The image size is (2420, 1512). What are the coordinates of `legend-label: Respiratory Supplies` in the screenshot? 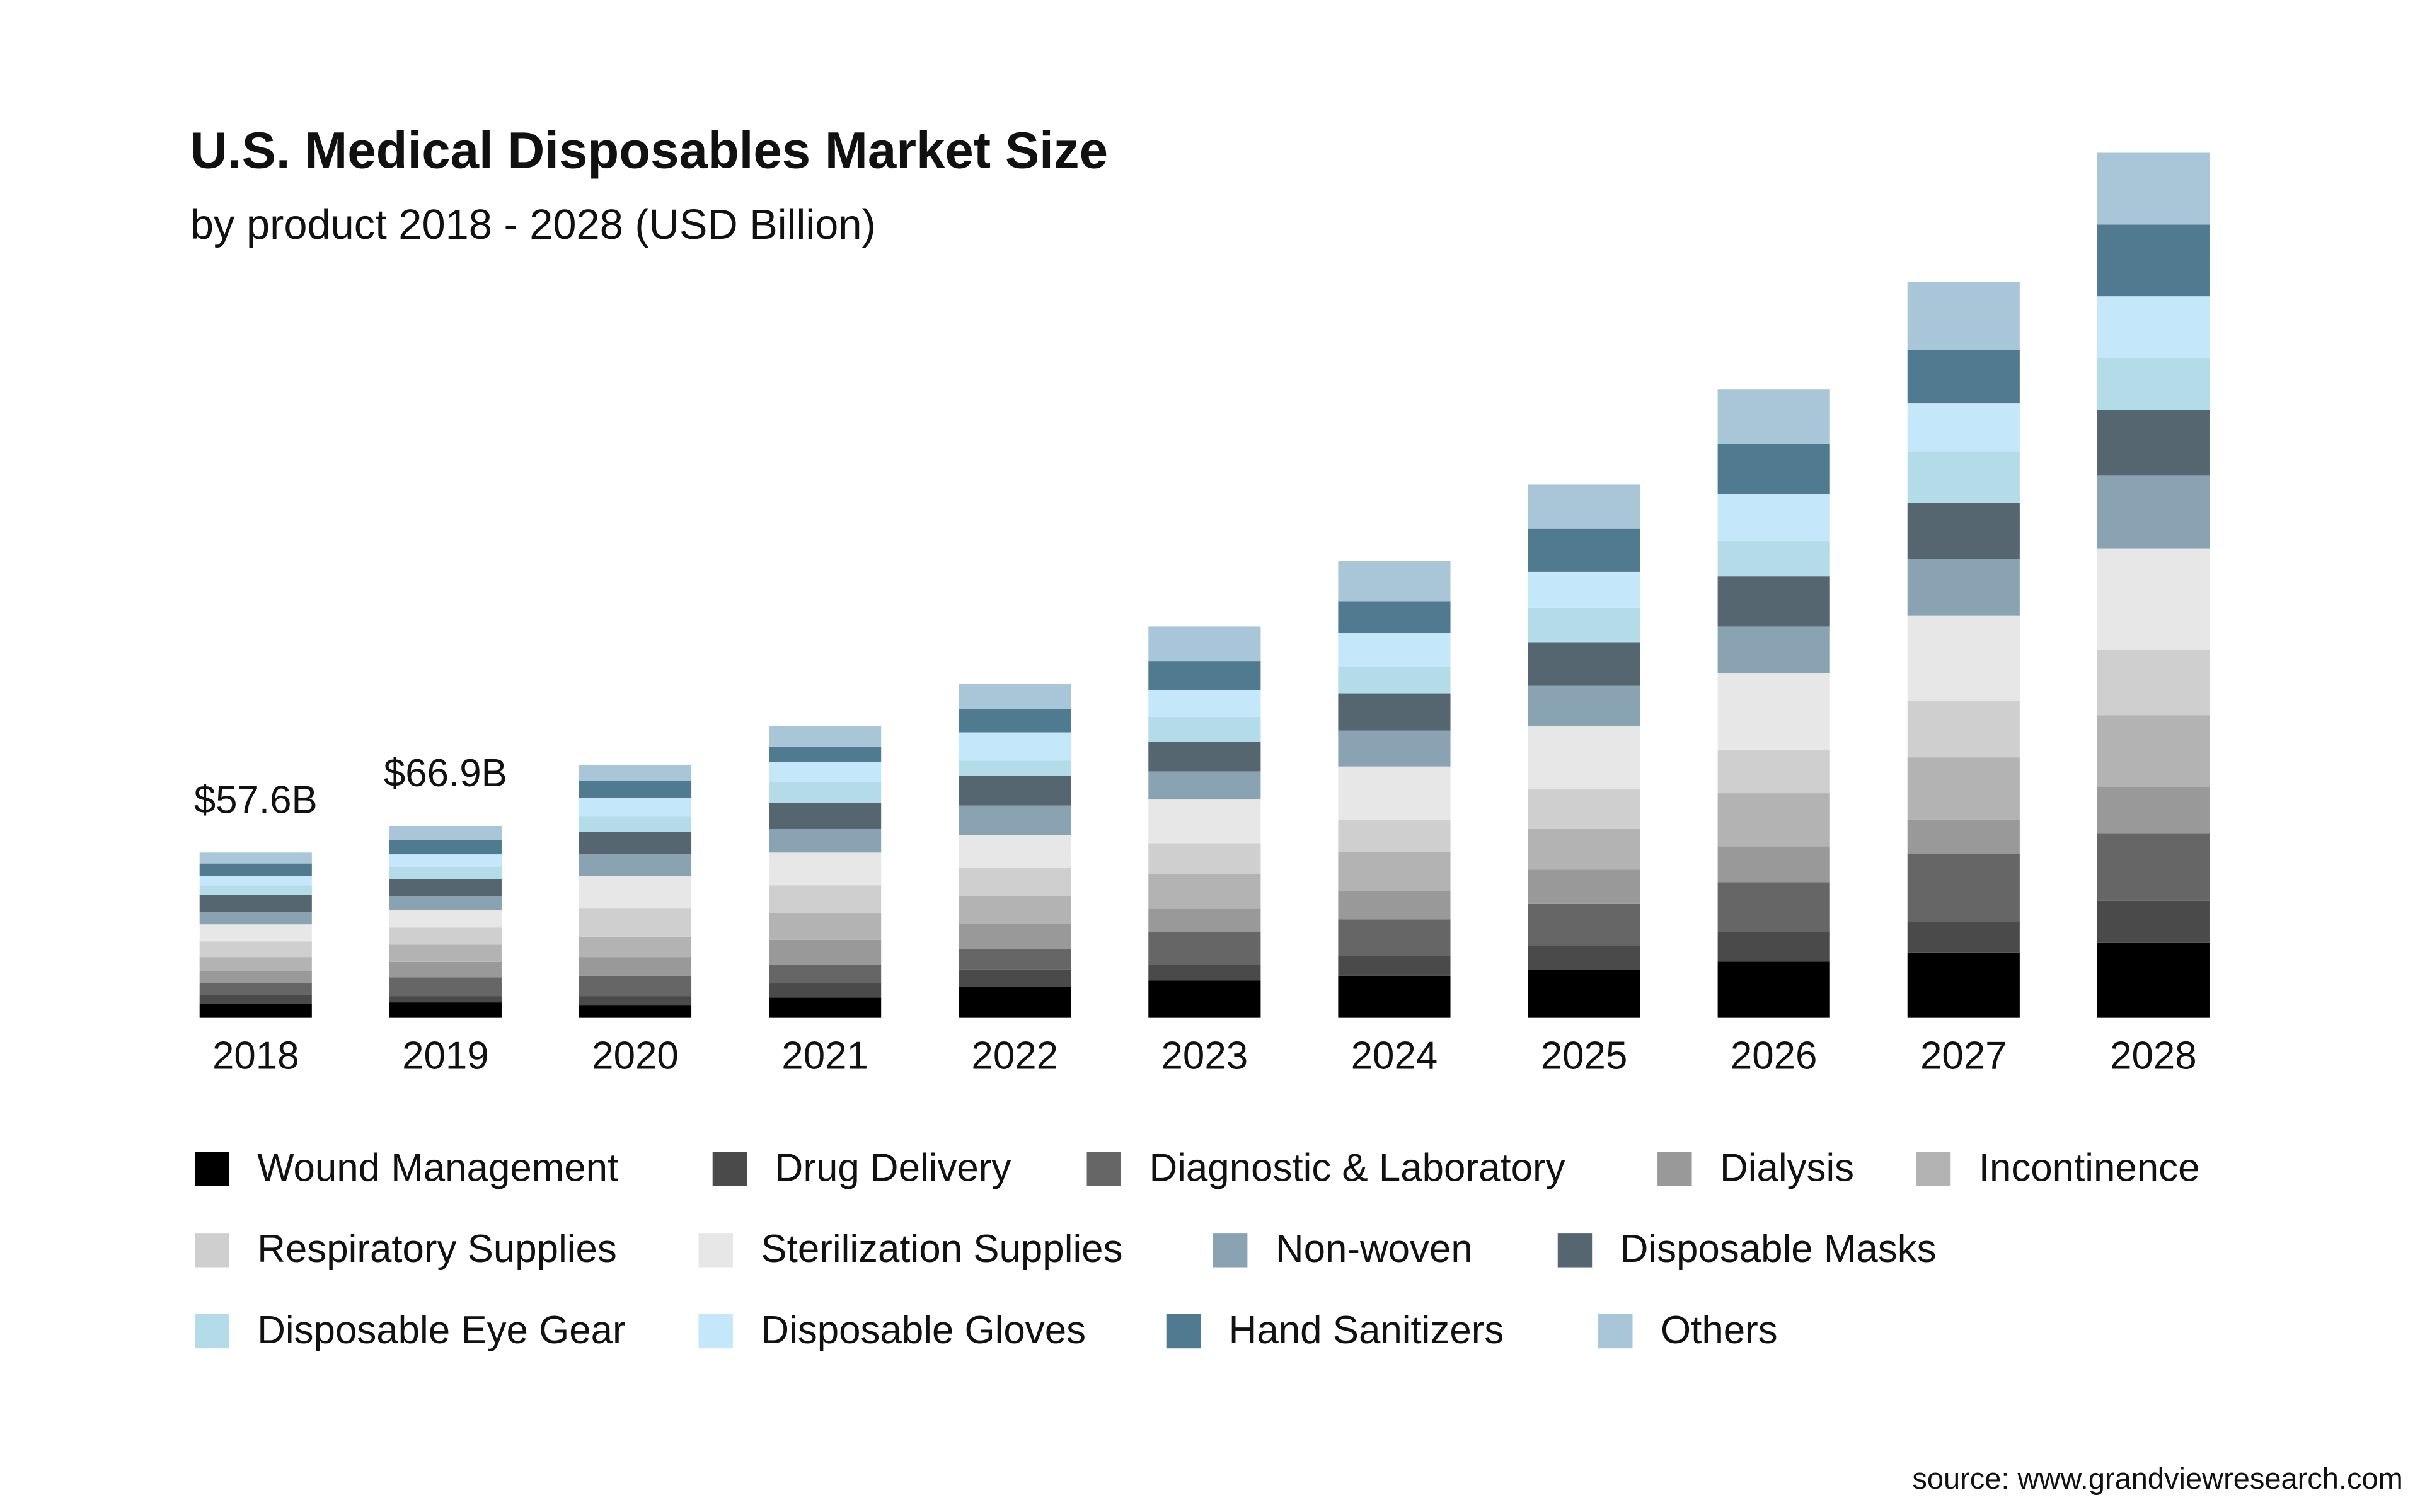 It's located at (437, 1249).